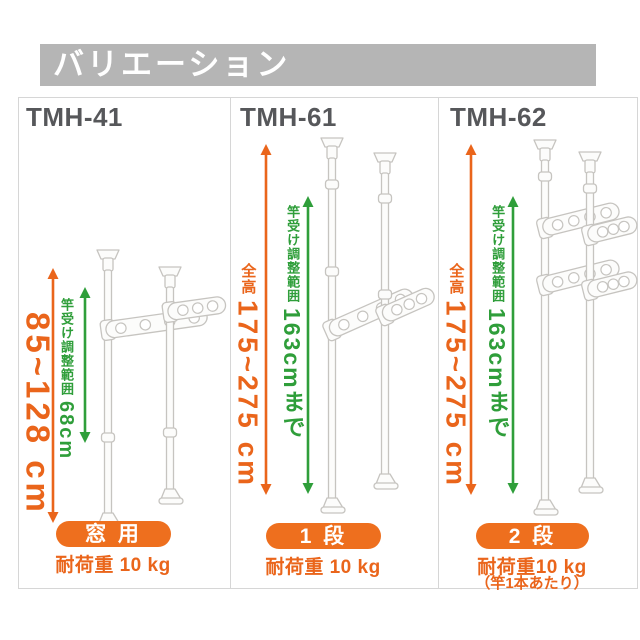 Image resolution: width=640 pixels, height=640 pixels. I want to click on variation-banner: バリエーション, so click(318, 65).